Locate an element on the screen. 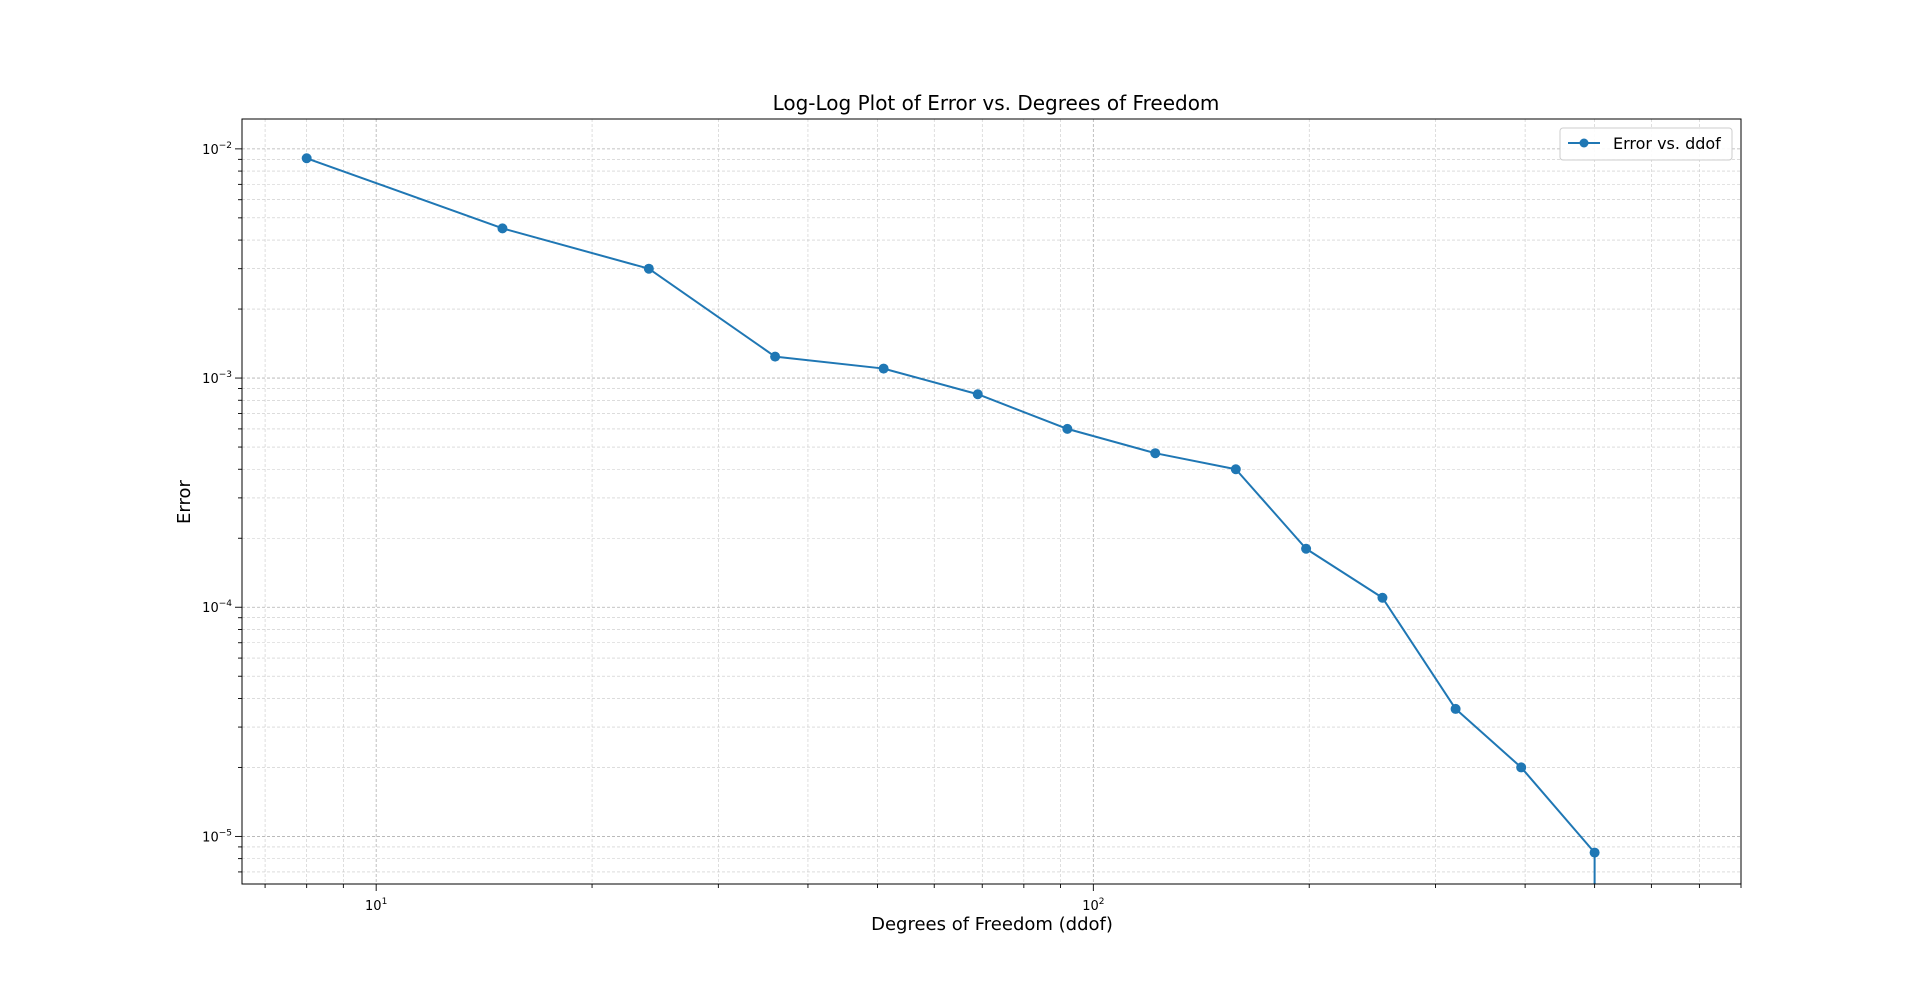  legend: Error vs. ddof is located at coordinates (1646, 144).